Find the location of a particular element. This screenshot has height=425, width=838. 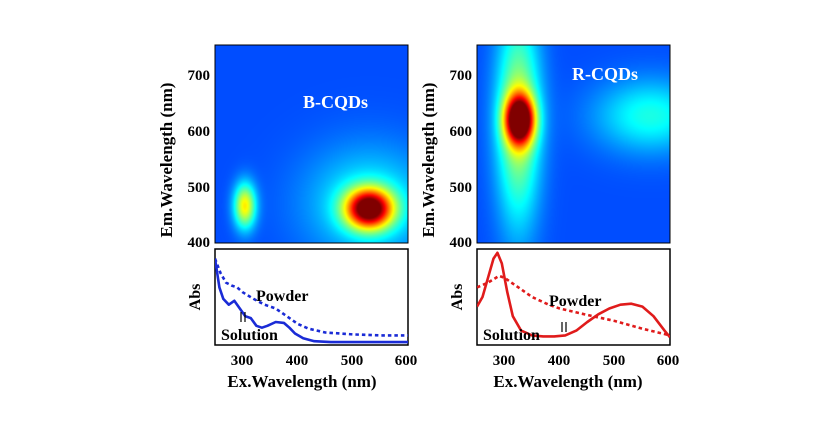

abs-r-xtick-600: 600 is located at coordinates (668, 361).